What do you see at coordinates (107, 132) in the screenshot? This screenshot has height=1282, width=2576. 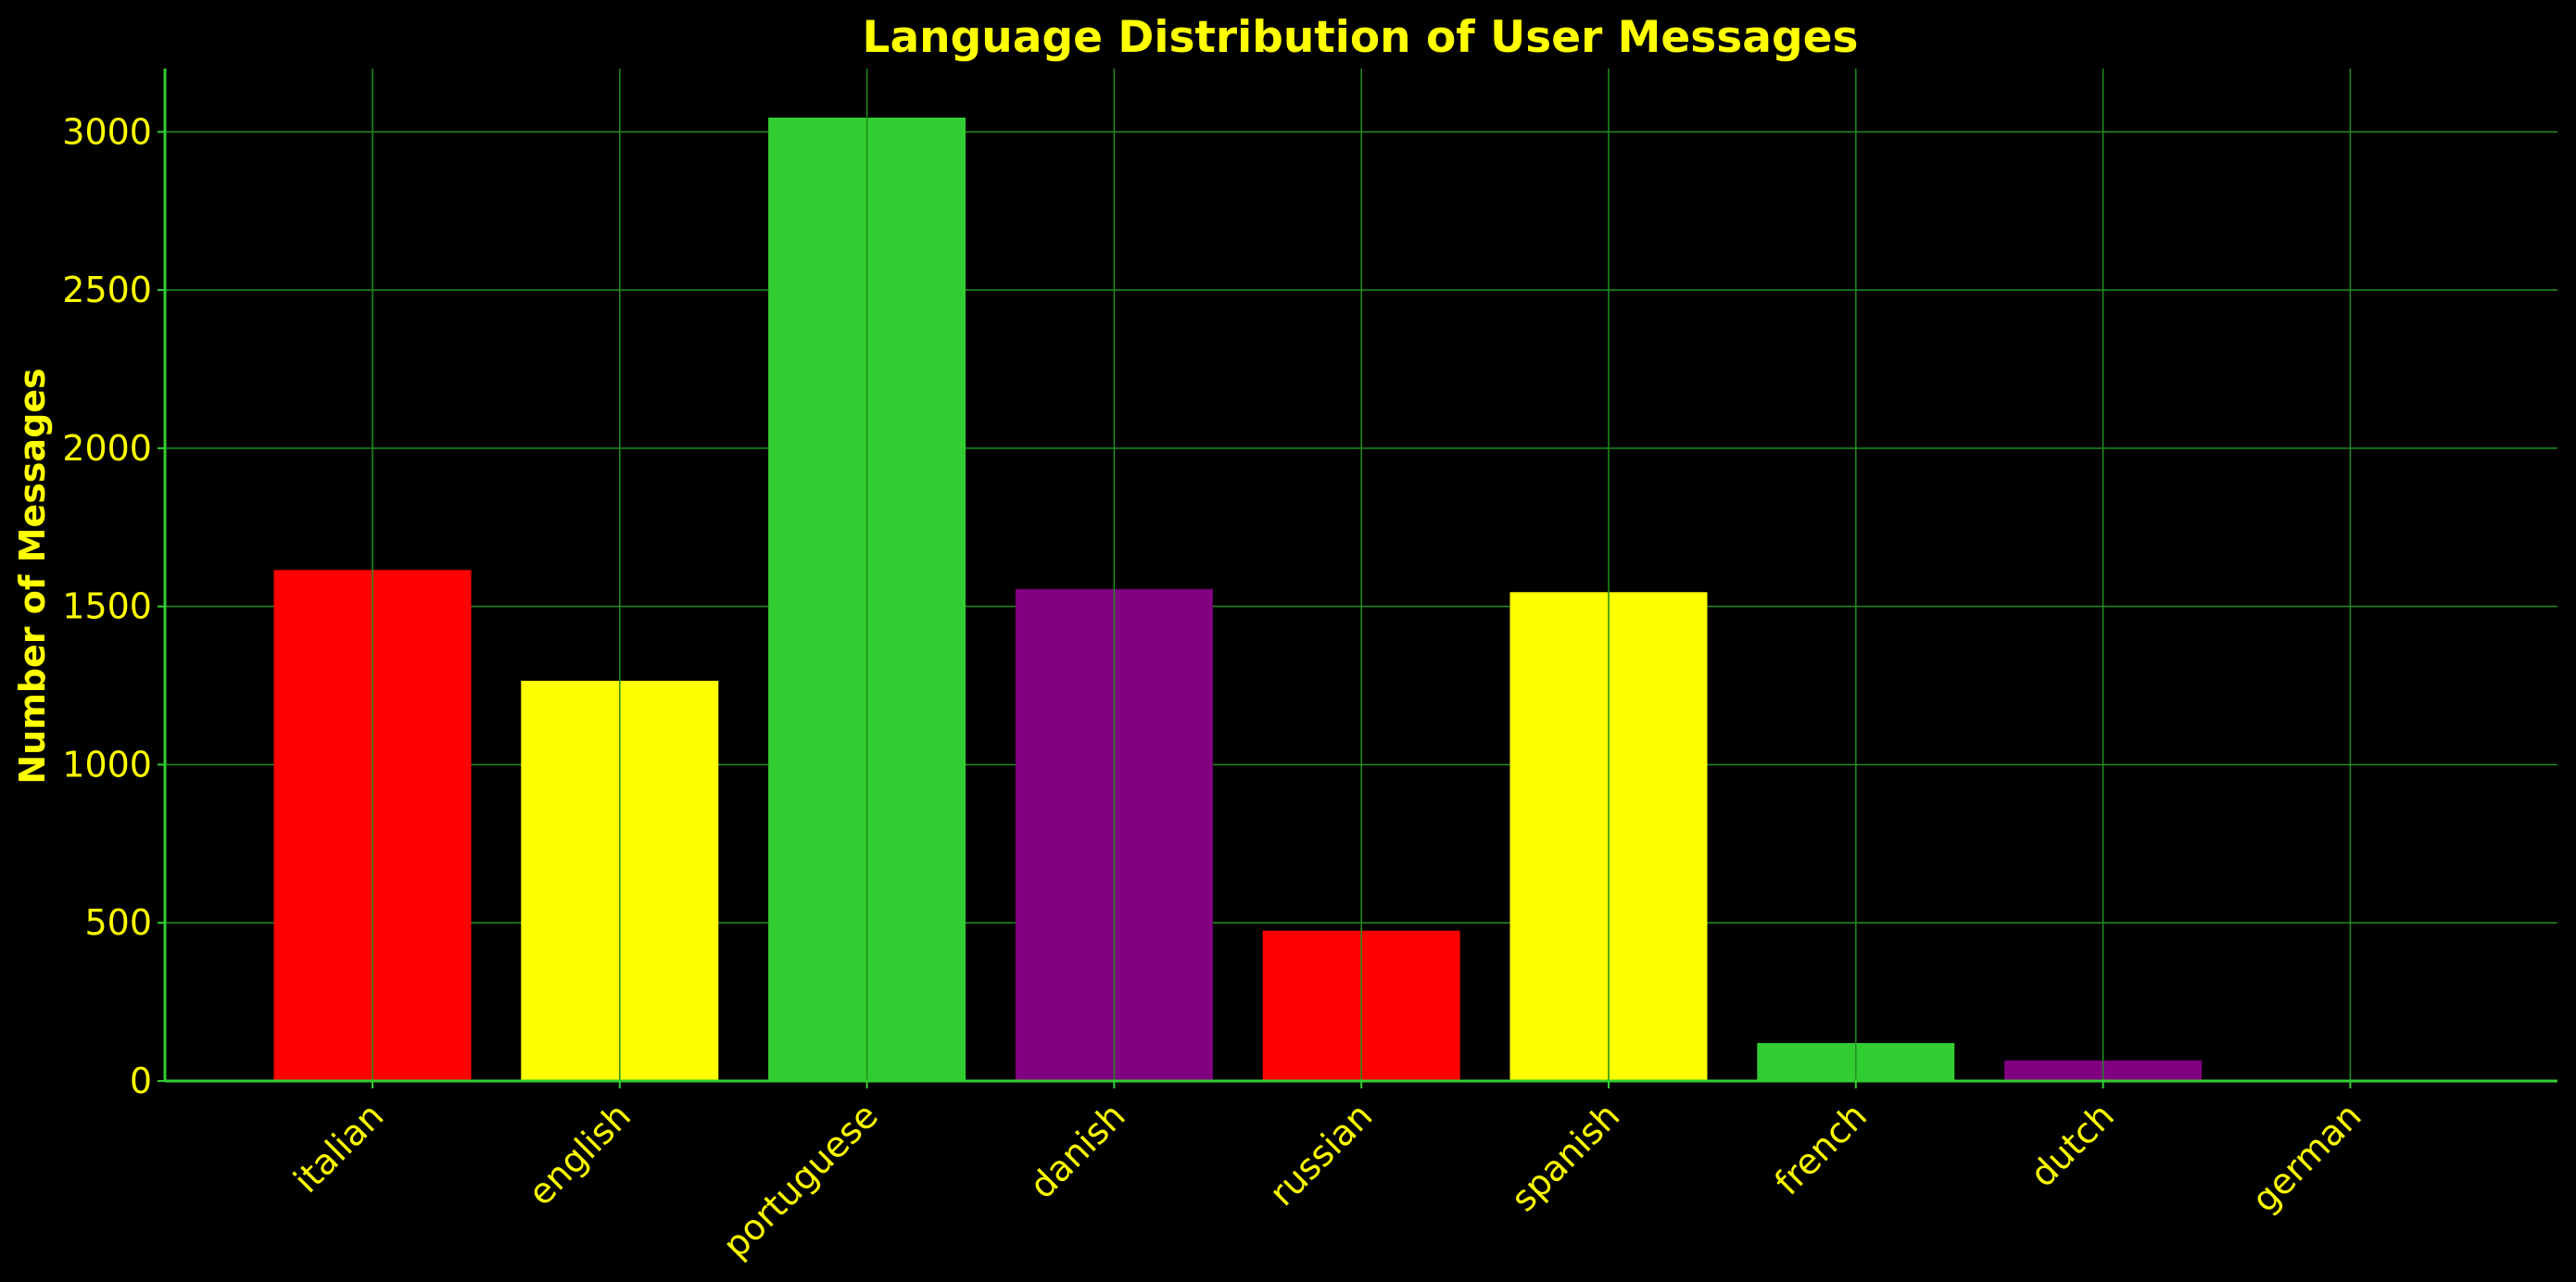 I see `y-tick-label: 3000` at bounding box center [107, 132].